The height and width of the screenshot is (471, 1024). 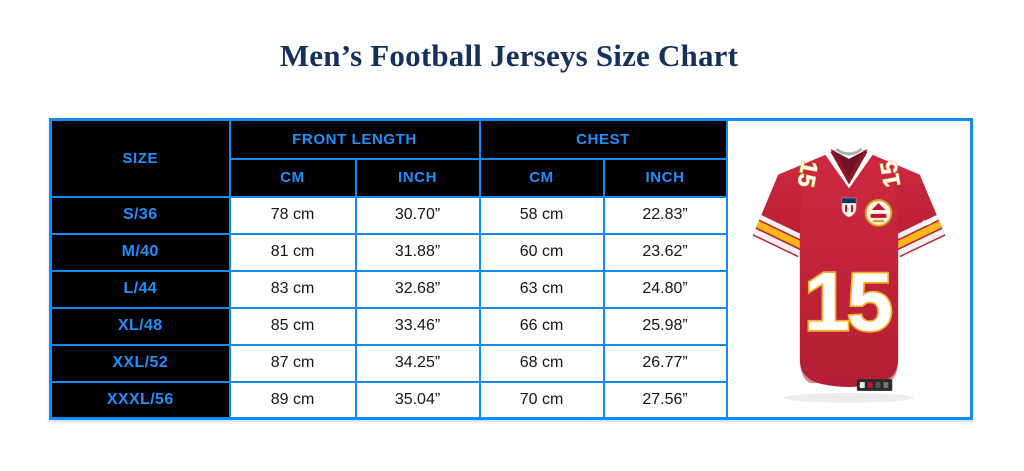 What do you see at coordinates (140, 289) in the screenshot?
I see `size-label: L/44` at bounding box center [140, 289].